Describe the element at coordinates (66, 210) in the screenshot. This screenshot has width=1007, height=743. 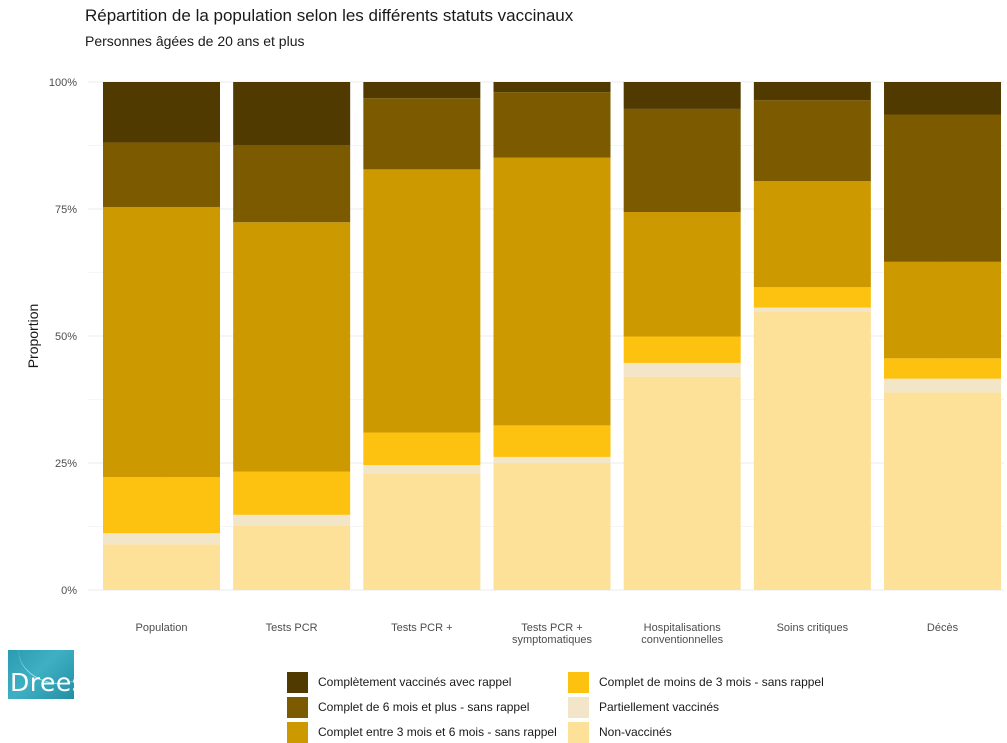
I see `y-tick-label: 75%` at that location.